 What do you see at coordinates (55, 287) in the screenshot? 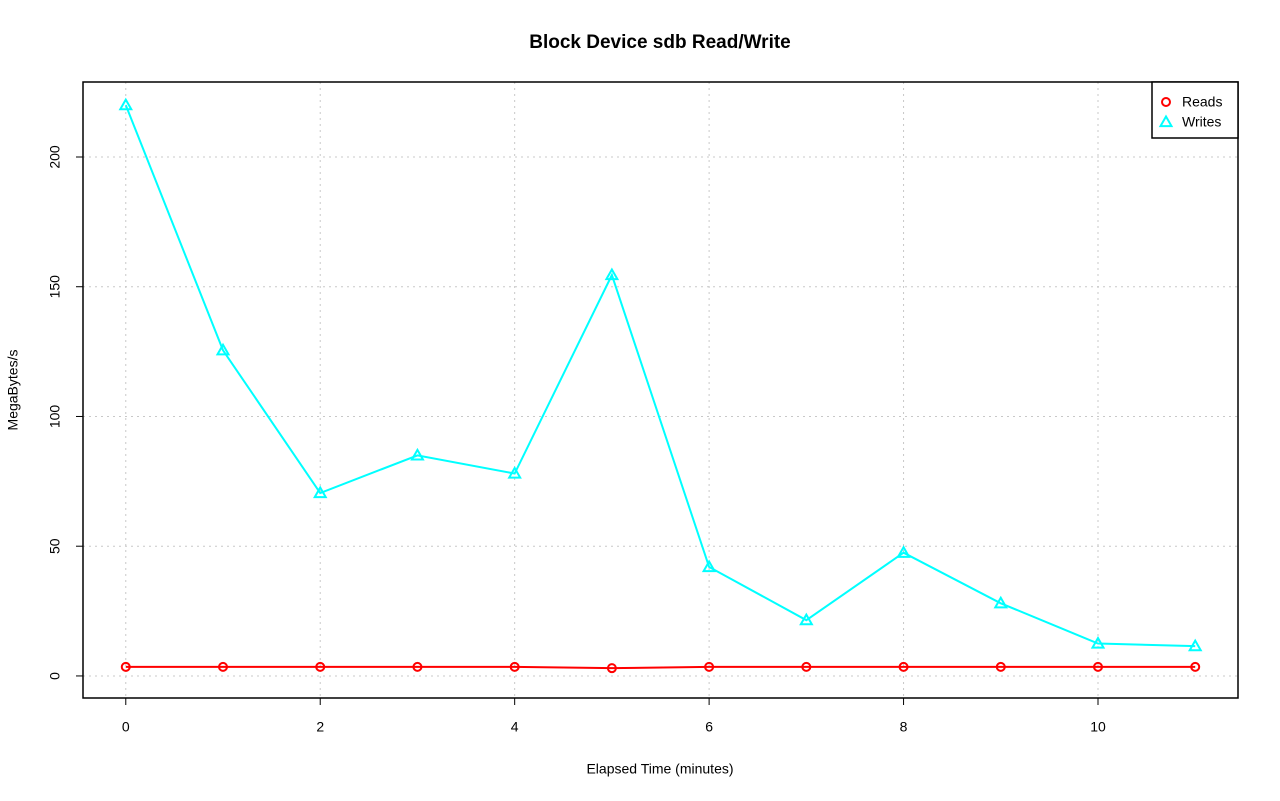
I see `y-tick-label: 150` at bounding box center [55, 287].